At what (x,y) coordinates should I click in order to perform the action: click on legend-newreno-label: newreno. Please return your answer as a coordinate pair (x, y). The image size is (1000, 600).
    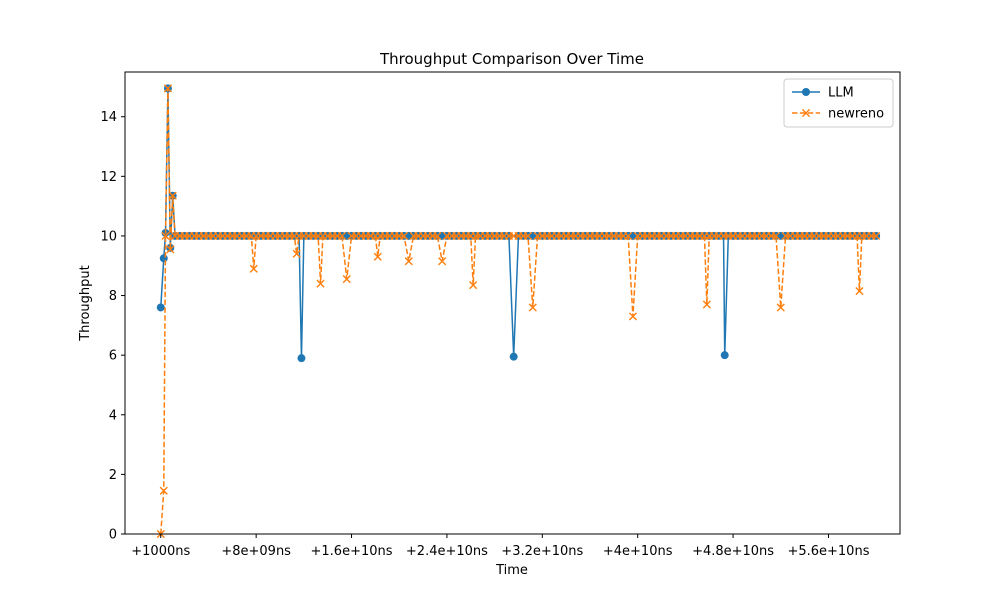
    Looking at the image, I should click on (856, 114).